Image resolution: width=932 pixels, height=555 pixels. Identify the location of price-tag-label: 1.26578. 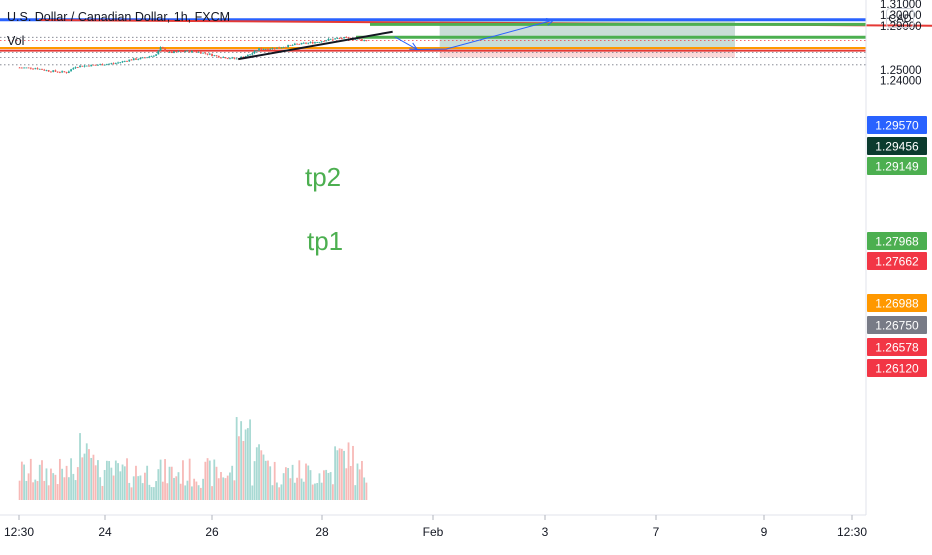
(897, 348).